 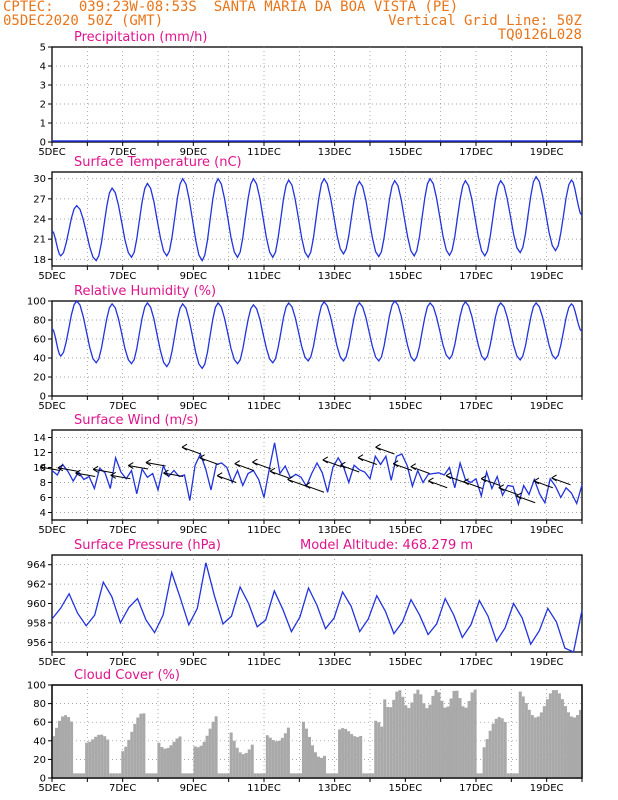 What do you see at coordinates (39, 321) in the screenshot?
I see `y-tick-label: 80` at bounding box center [39, 321].